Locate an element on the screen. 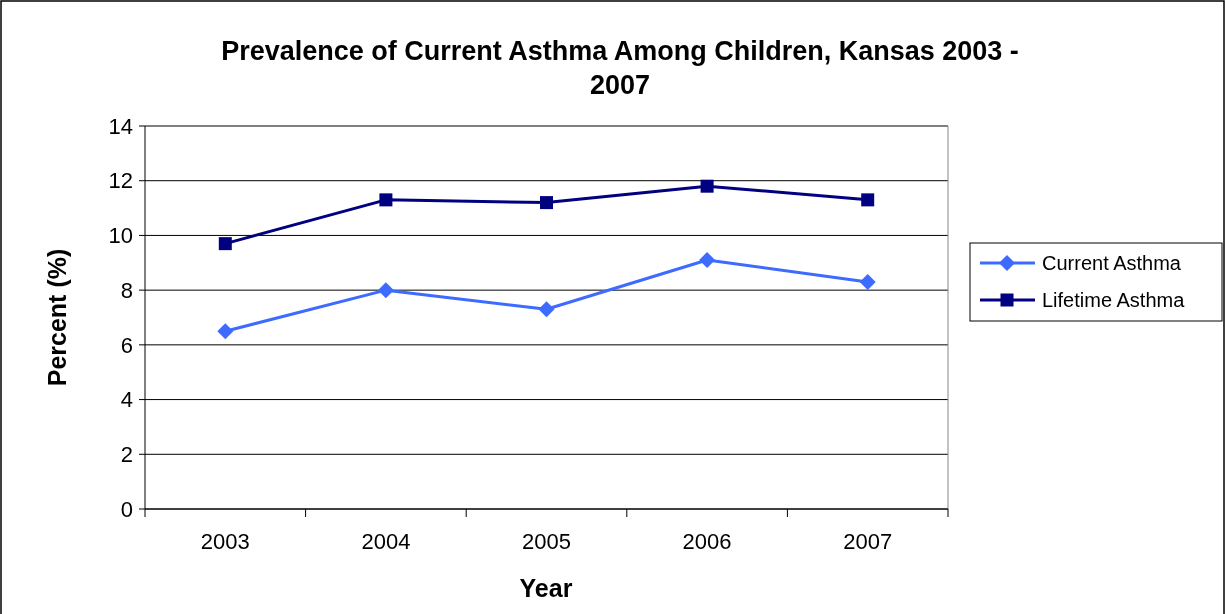  y-tick-label: 10 is located at coordinates (120, 236).